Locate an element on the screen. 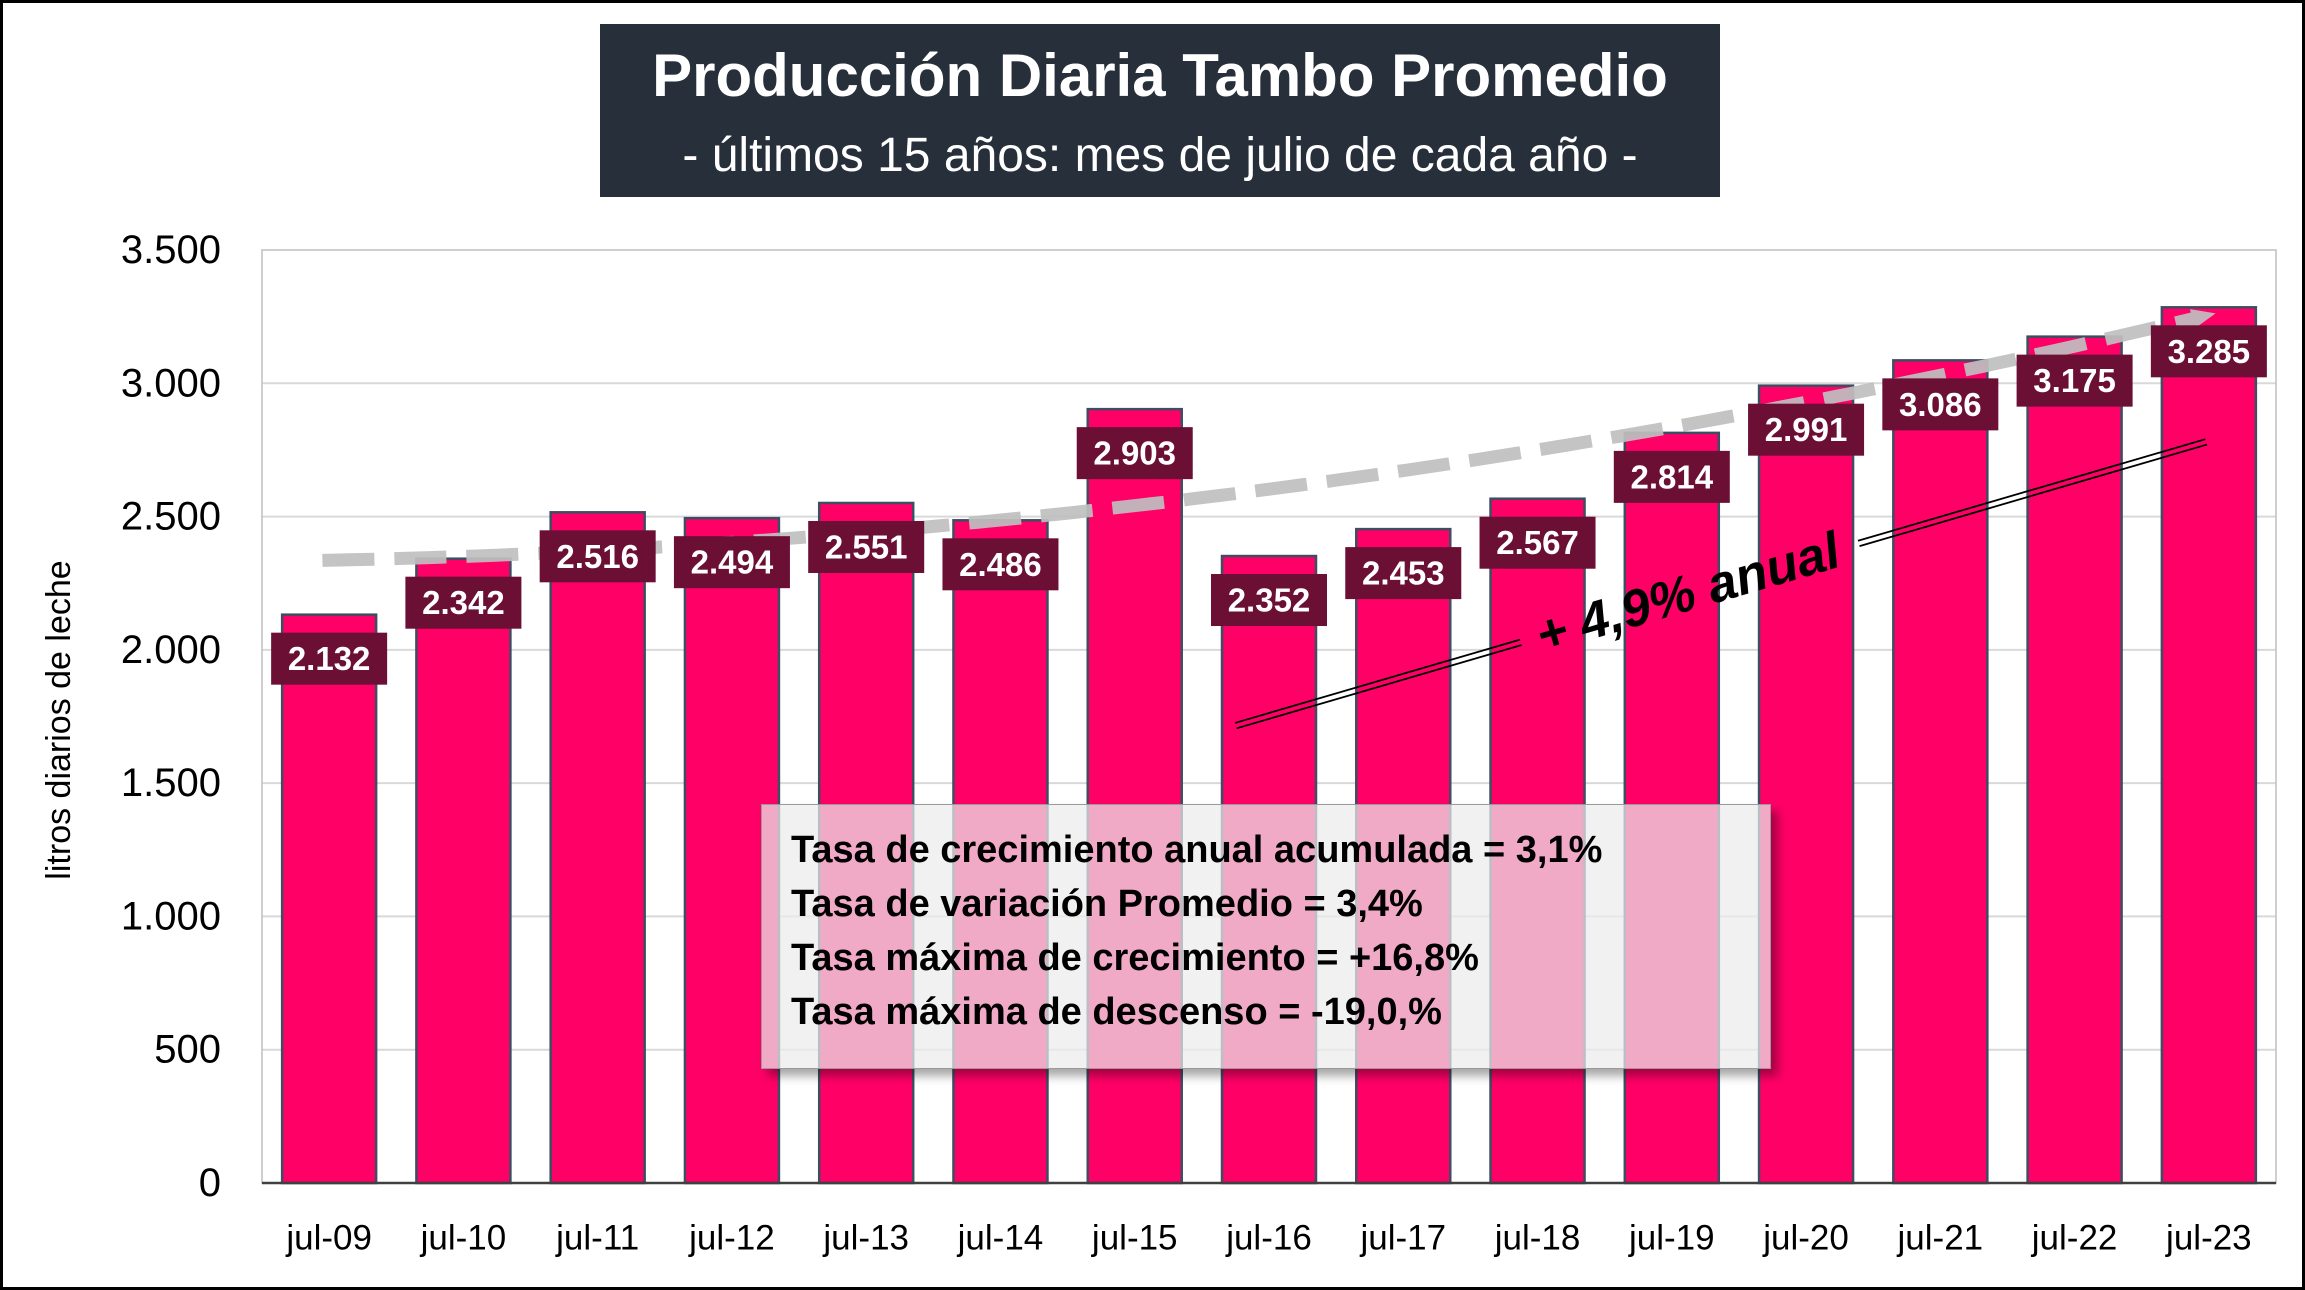 Image resolution: width=2305 pixels, height=1290 pixels. data-label-text: 2.814 is located at coordinates (1672, 476).